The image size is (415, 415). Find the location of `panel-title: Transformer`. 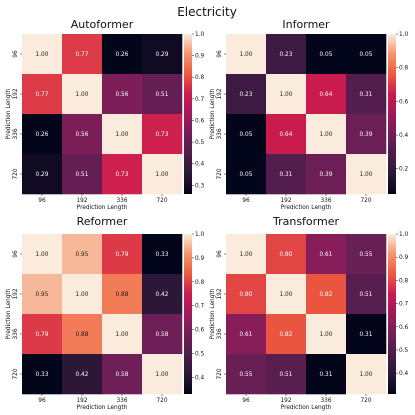

panel-title: Transformer is located at coordinates (305, 221).